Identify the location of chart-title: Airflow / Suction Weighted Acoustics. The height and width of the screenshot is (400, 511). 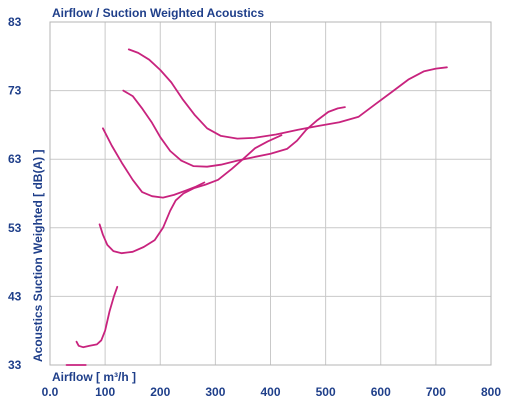
(158, 13).